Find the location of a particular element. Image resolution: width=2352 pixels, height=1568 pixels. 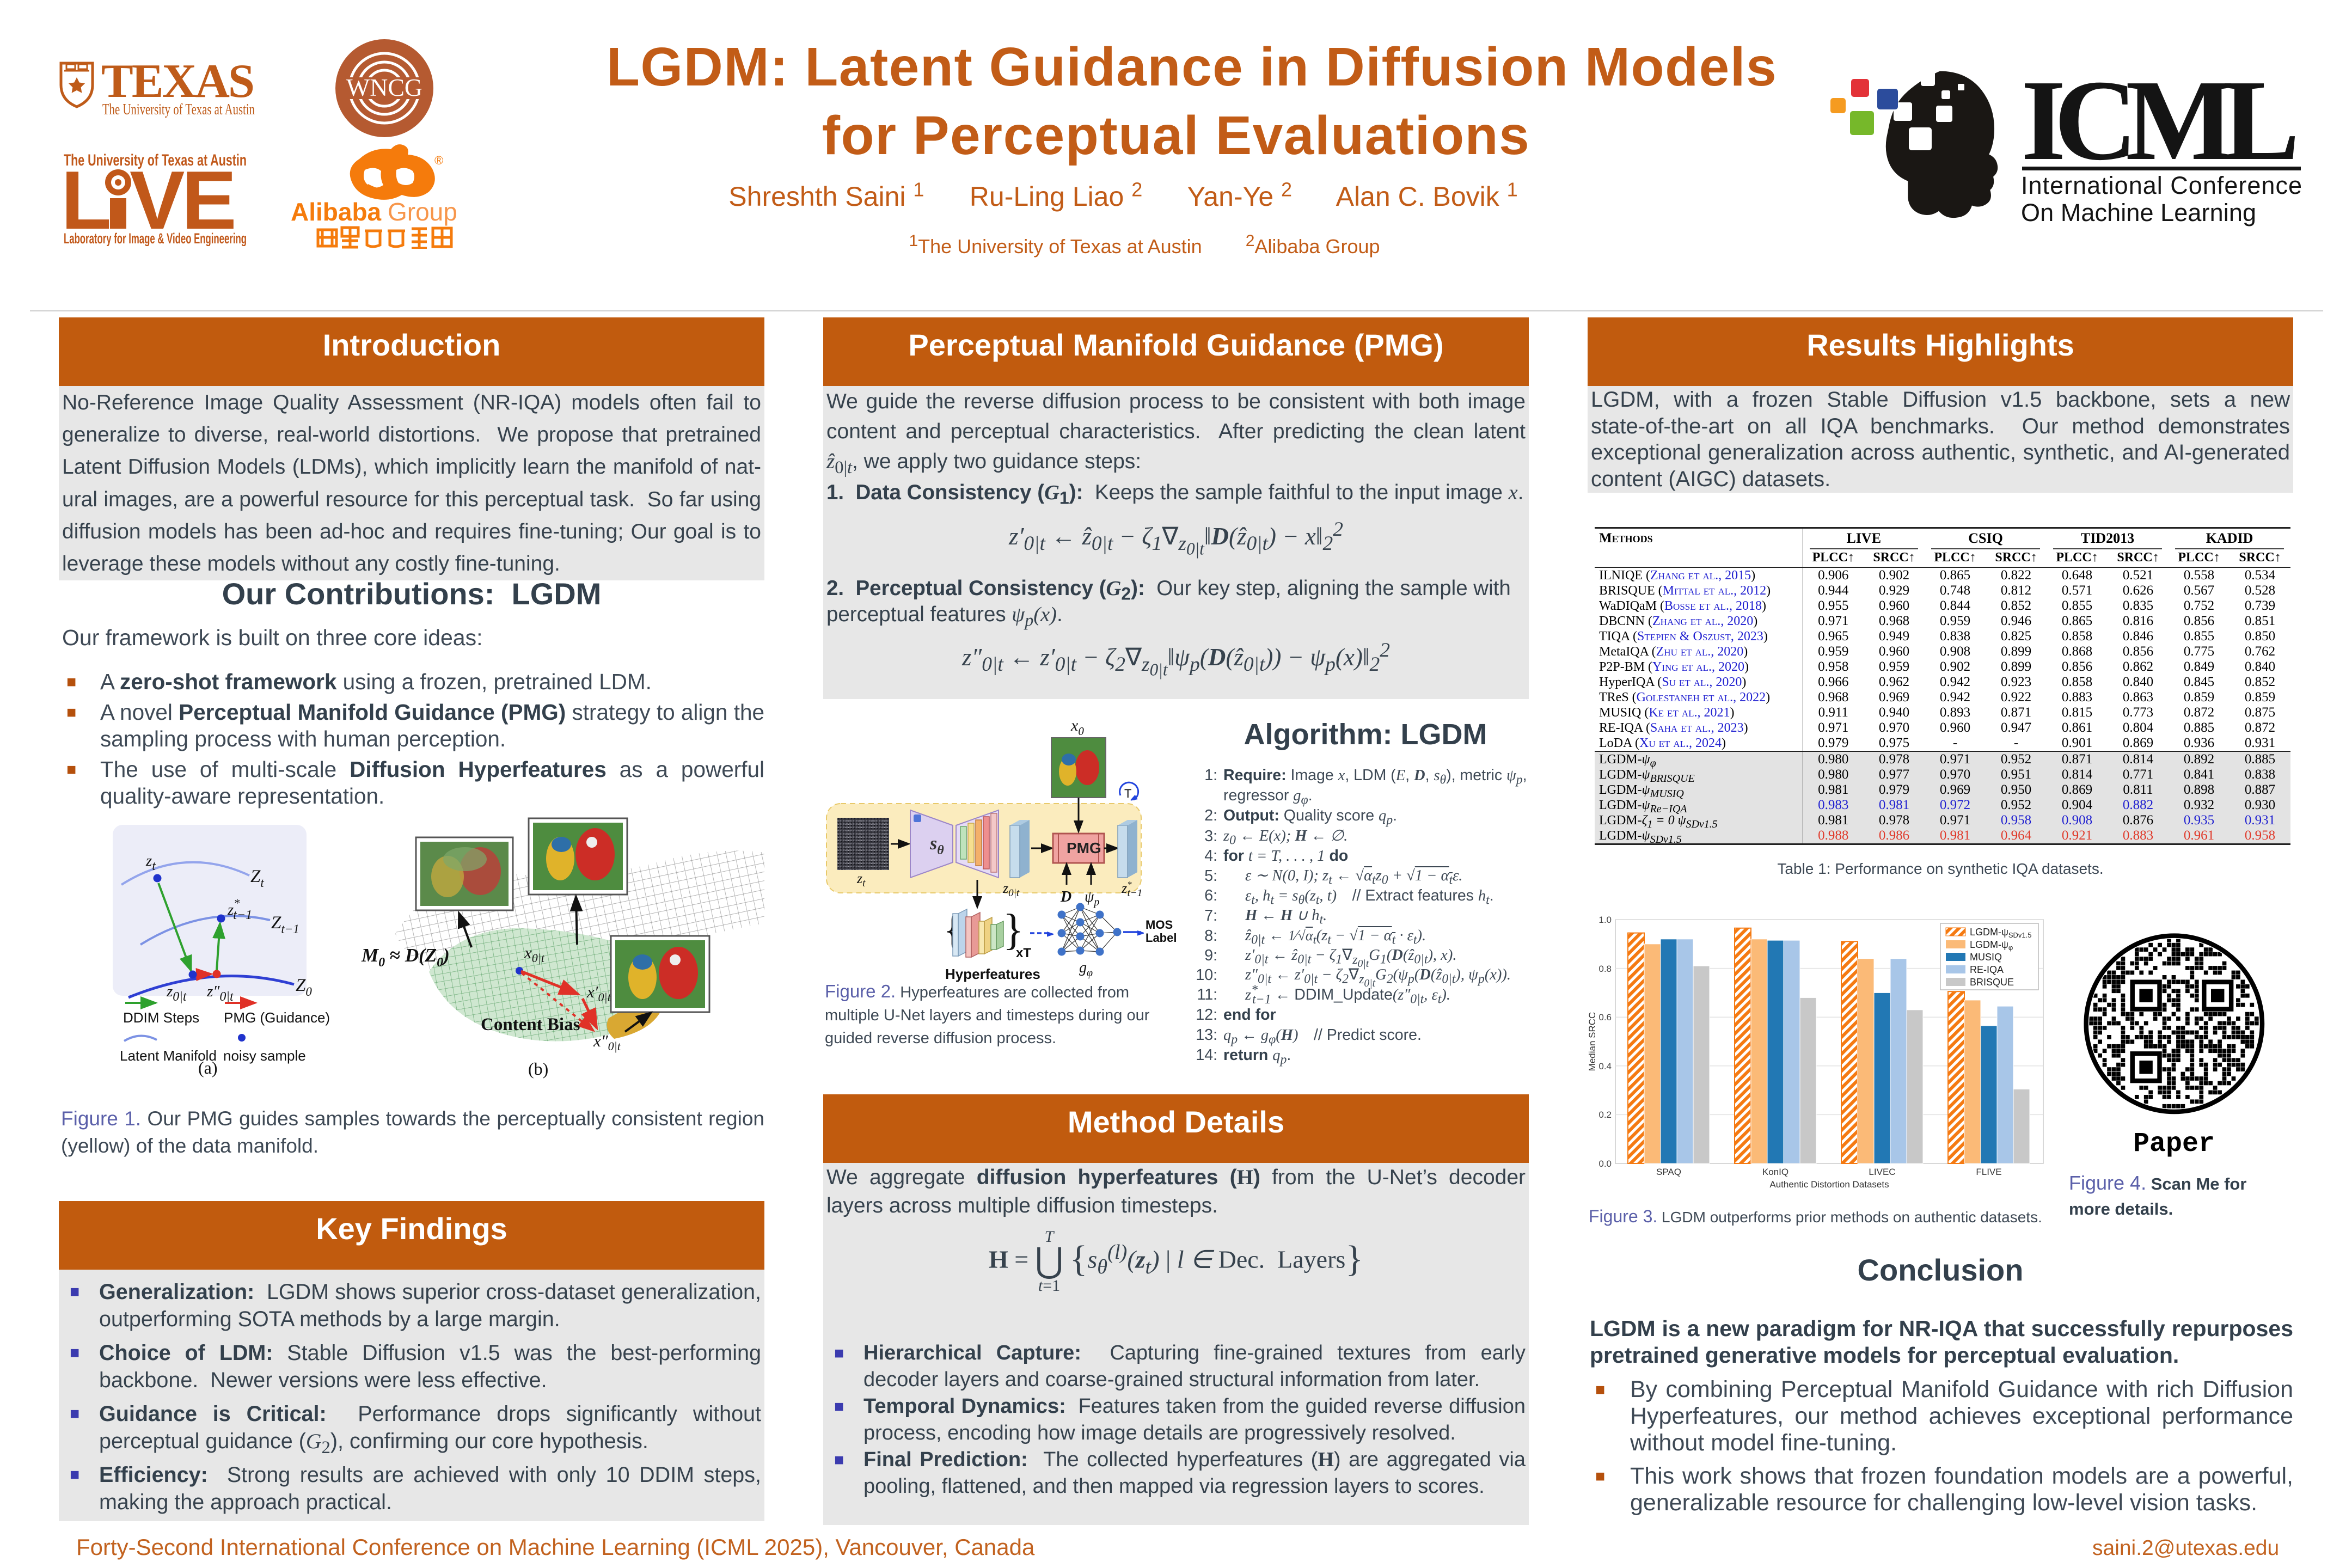

svg-text: Z0 is located at coordinates (304, 987).